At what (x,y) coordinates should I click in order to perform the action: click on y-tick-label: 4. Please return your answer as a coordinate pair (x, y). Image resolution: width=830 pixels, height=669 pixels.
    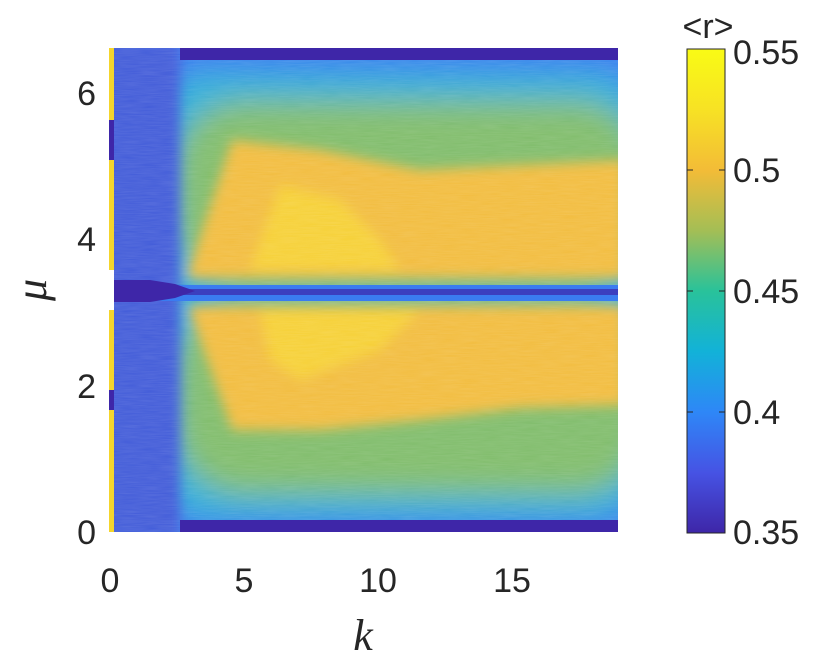
    Looking at the image, I should click on (86, 240).